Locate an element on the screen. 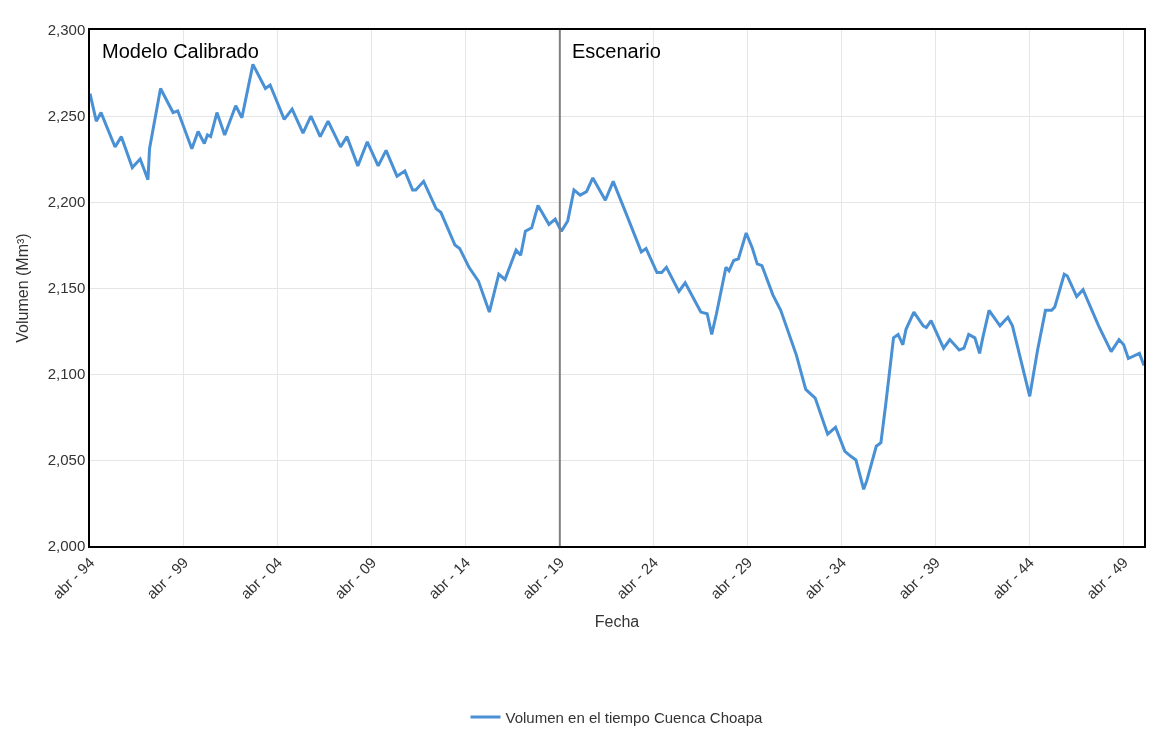 The image size is (1169, 746). annotation: Modelo Calibrado is located at coordinates (180, 51).